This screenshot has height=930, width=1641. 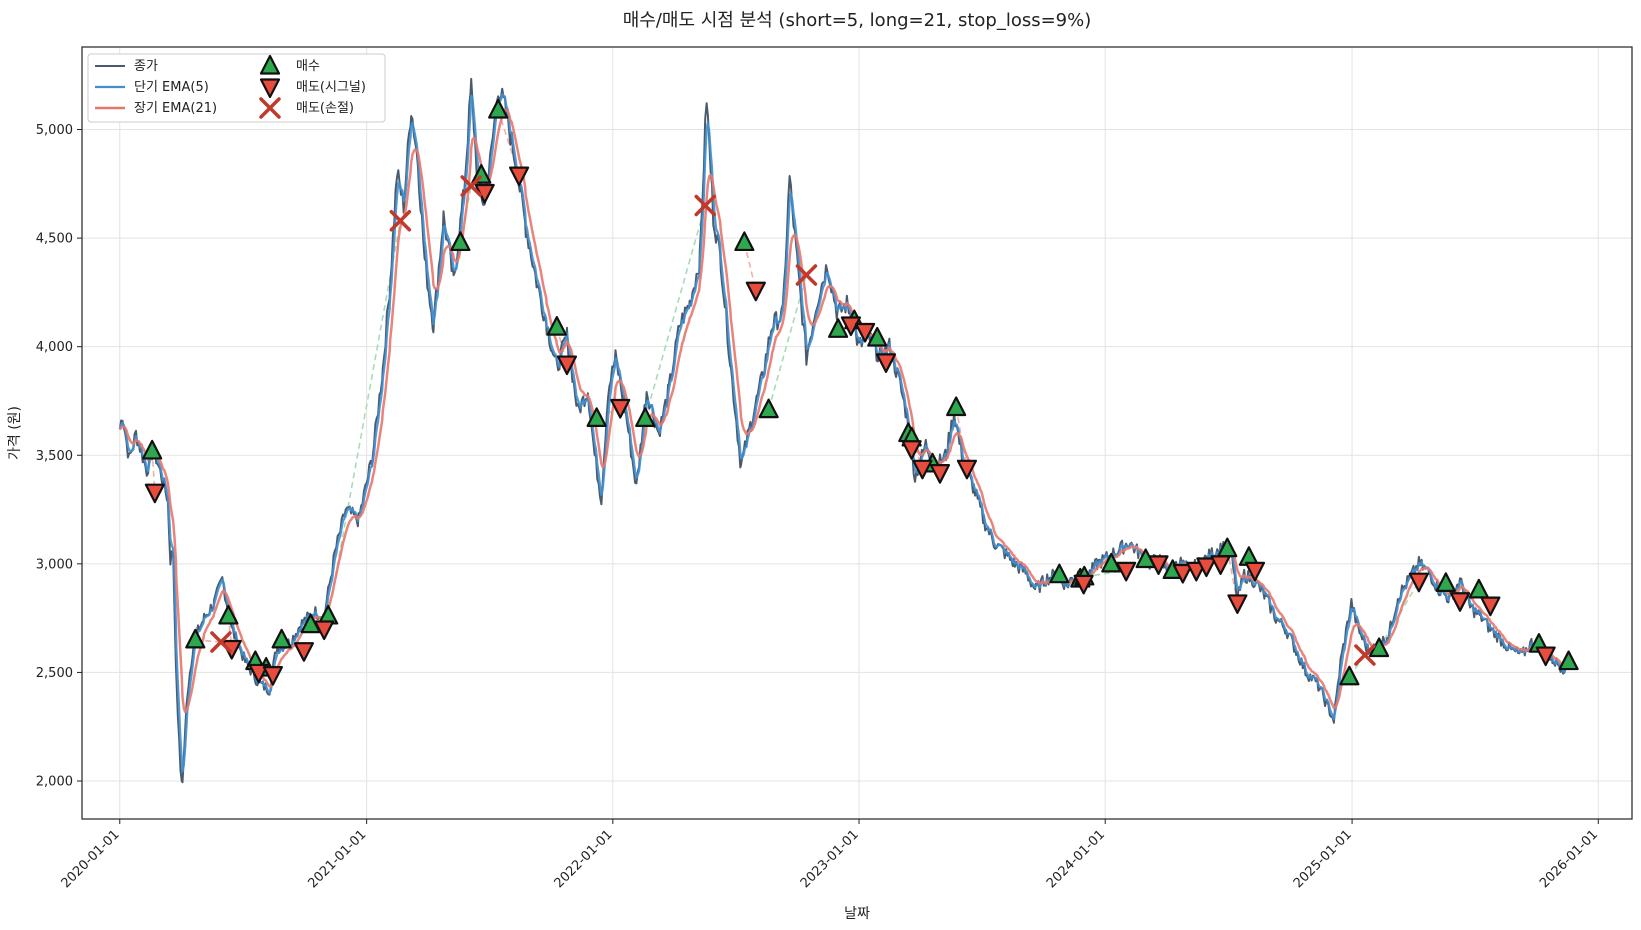 What do you see at coordinates (146, 66) in the screenshot?
I see `legend-label-close: 종가` at bounding box center [146, 66].